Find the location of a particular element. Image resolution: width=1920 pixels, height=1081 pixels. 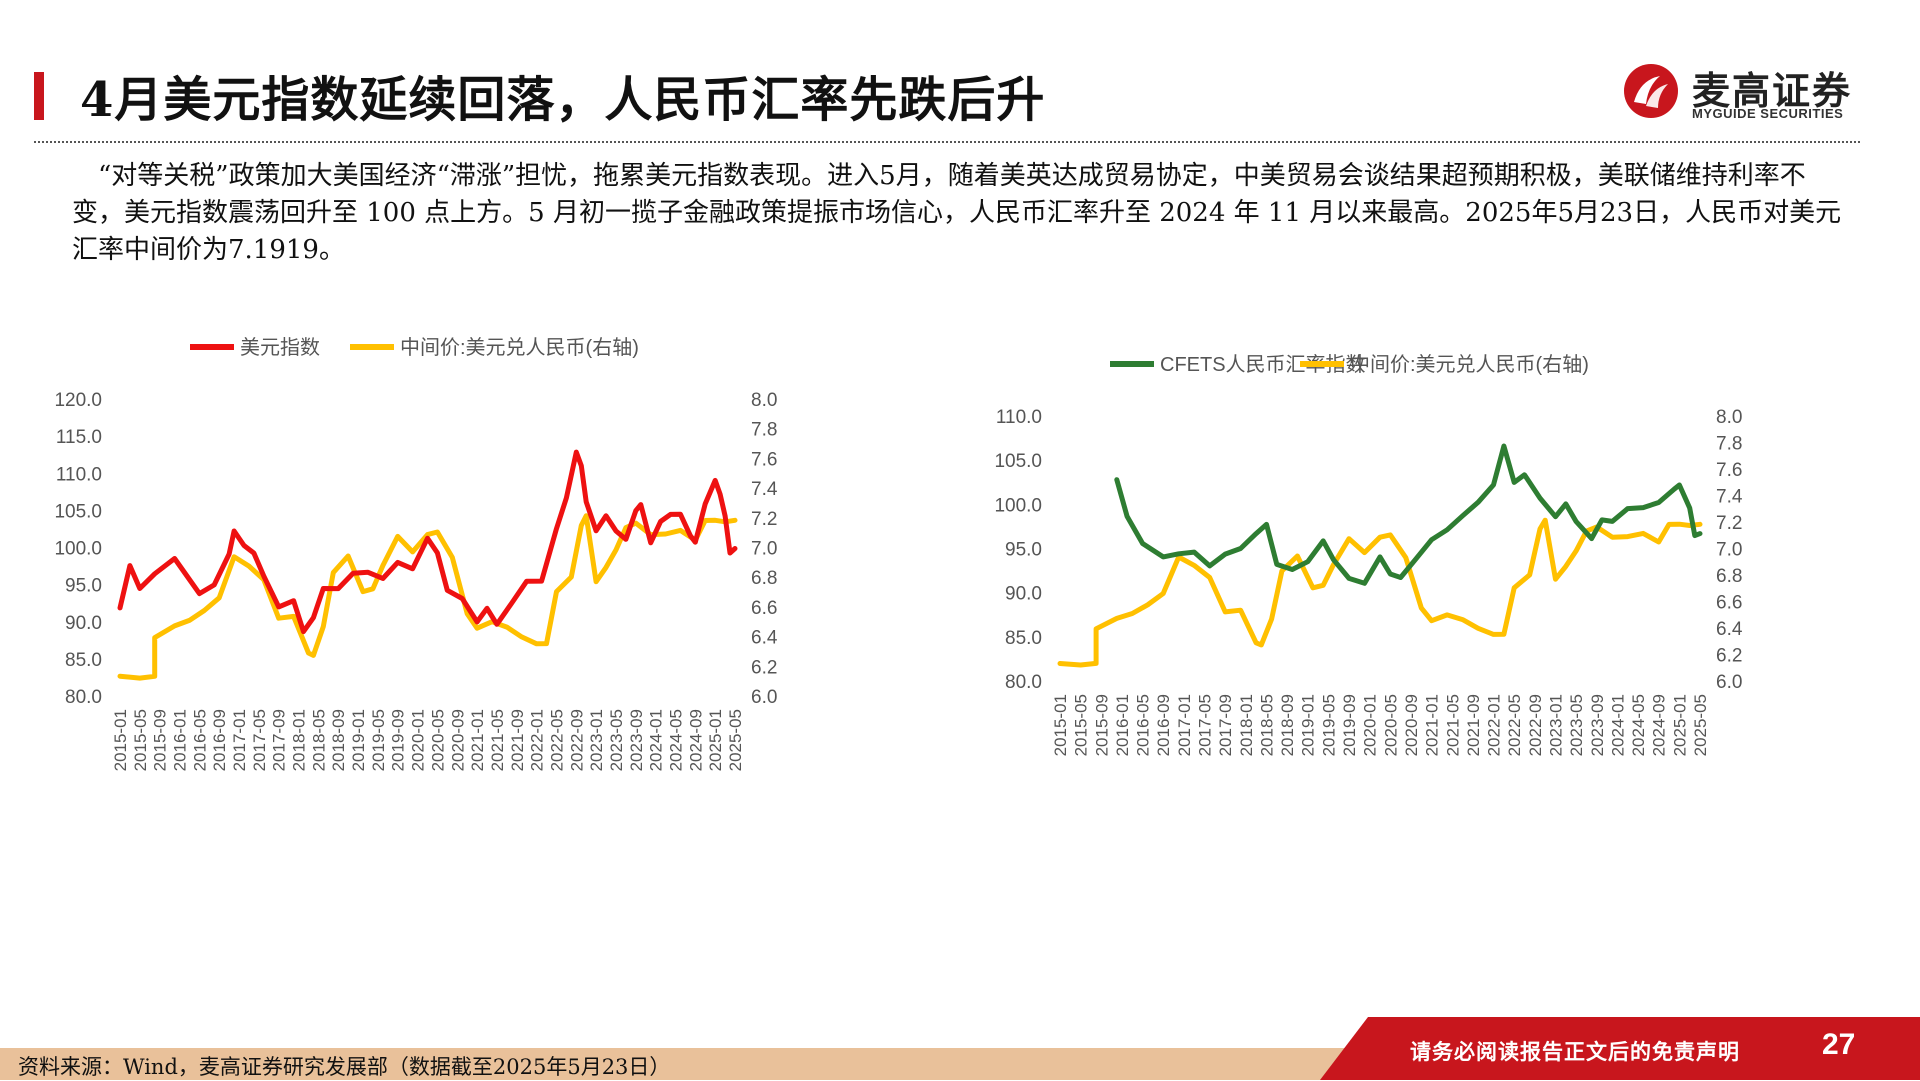

logo-english-name: MYGUIDE SECURITIES is located at coordinates (1768, 113).